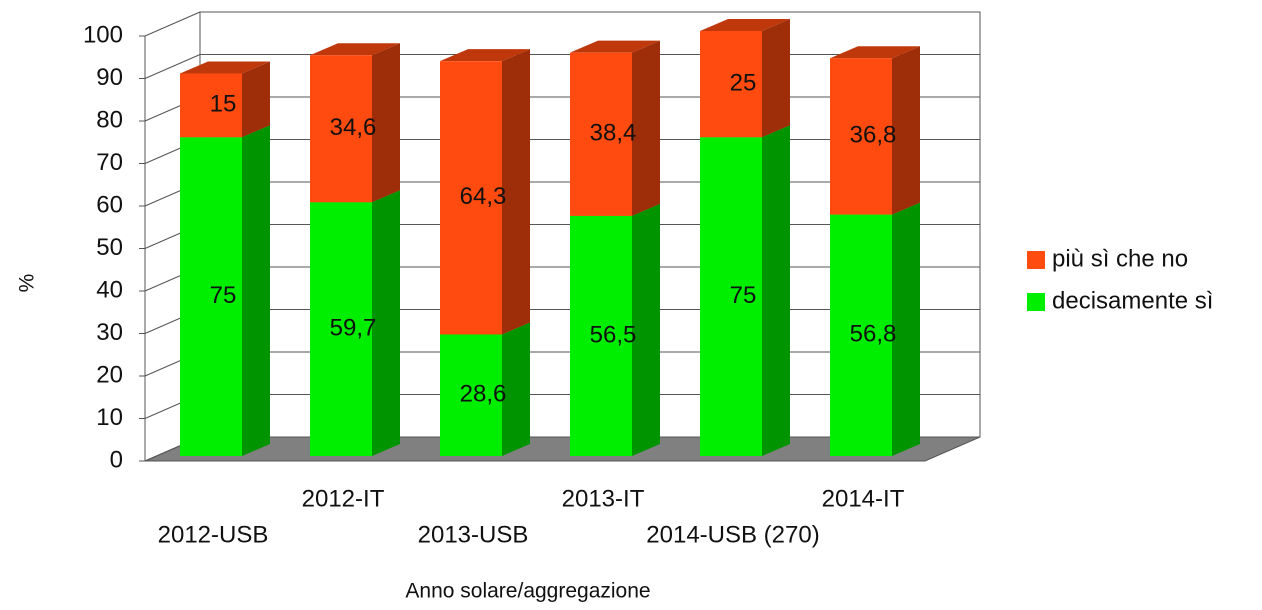  What do you see at coordinates (873, 334) in the screenshot?
I see `data-label: 56,8` at bounding box center [873, 334].